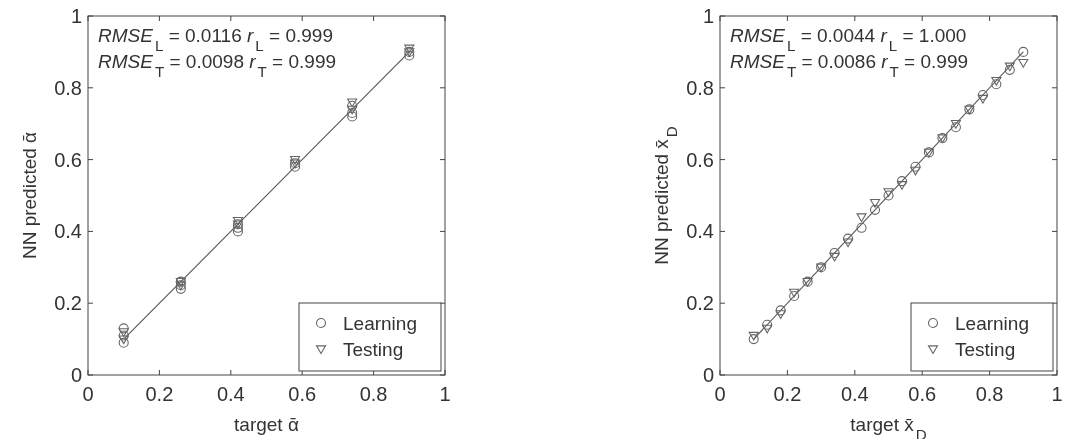  What do you see at coordinates (266, 424) in the screenshot?
I see `x-axis-title: target ᾱ` at bounding box center [266, 424].